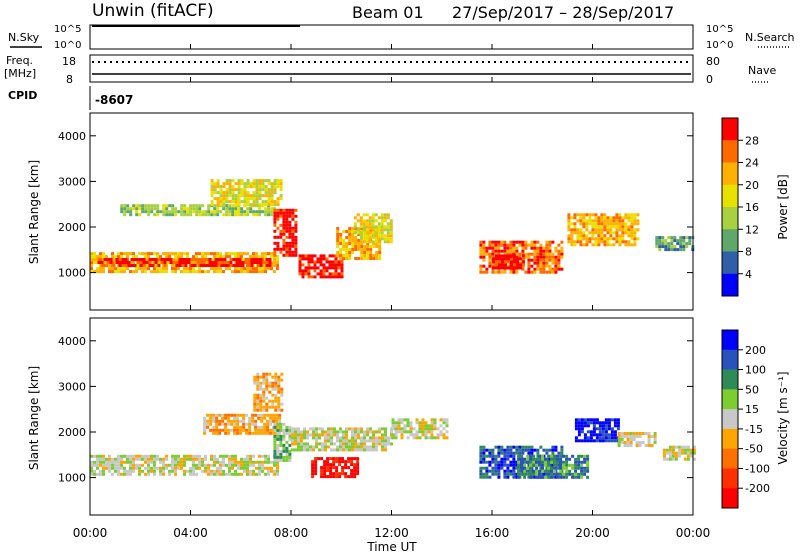 The width and height of the screenshot is (800, 554). Describe the element at coordinates (34, 418) in the screenshot. I see `velocity-ylabel: Slant Range [km]` at that location.